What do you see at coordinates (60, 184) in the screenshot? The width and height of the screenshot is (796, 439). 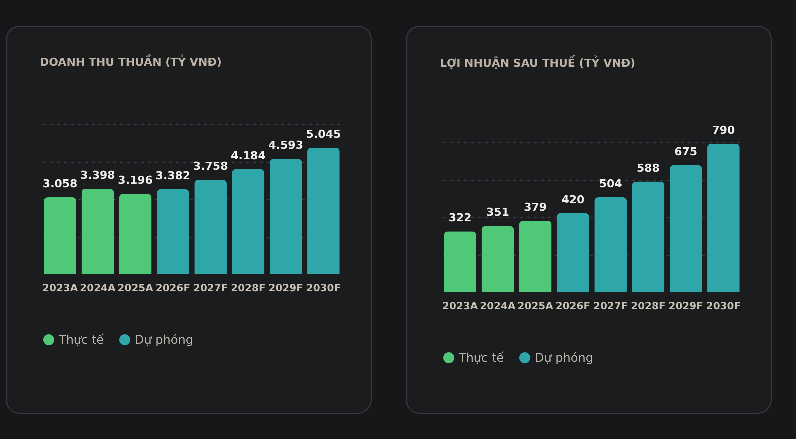 I see `data-label: 3.058` at bounding box center [60, 184].